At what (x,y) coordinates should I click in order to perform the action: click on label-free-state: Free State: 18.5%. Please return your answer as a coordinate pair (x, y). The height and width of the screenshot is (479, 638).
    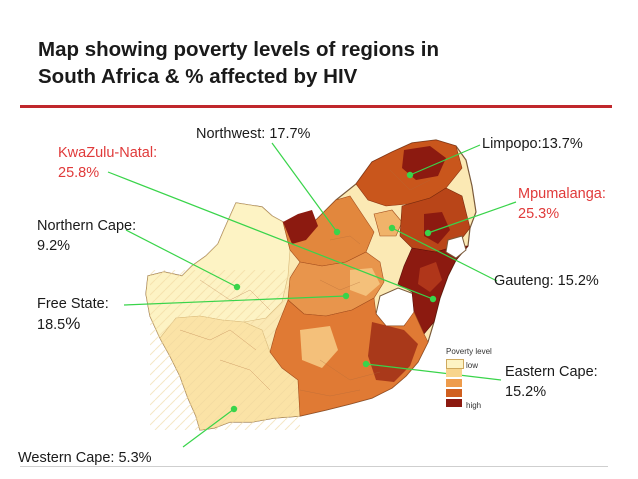
    Looking at the image, I should click on (73, 314).